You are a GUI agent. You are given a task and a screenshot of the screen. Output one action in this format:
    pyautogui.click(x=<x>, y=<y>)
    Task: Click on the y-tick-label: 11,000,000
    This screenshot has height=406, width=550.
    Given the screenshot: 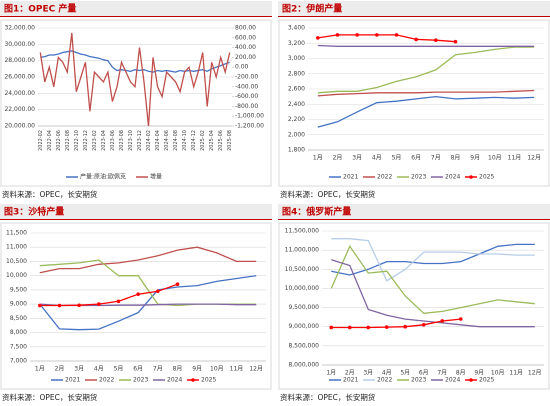 What is the action you would take?
    pyautogui.click(x=302, y=250)
    